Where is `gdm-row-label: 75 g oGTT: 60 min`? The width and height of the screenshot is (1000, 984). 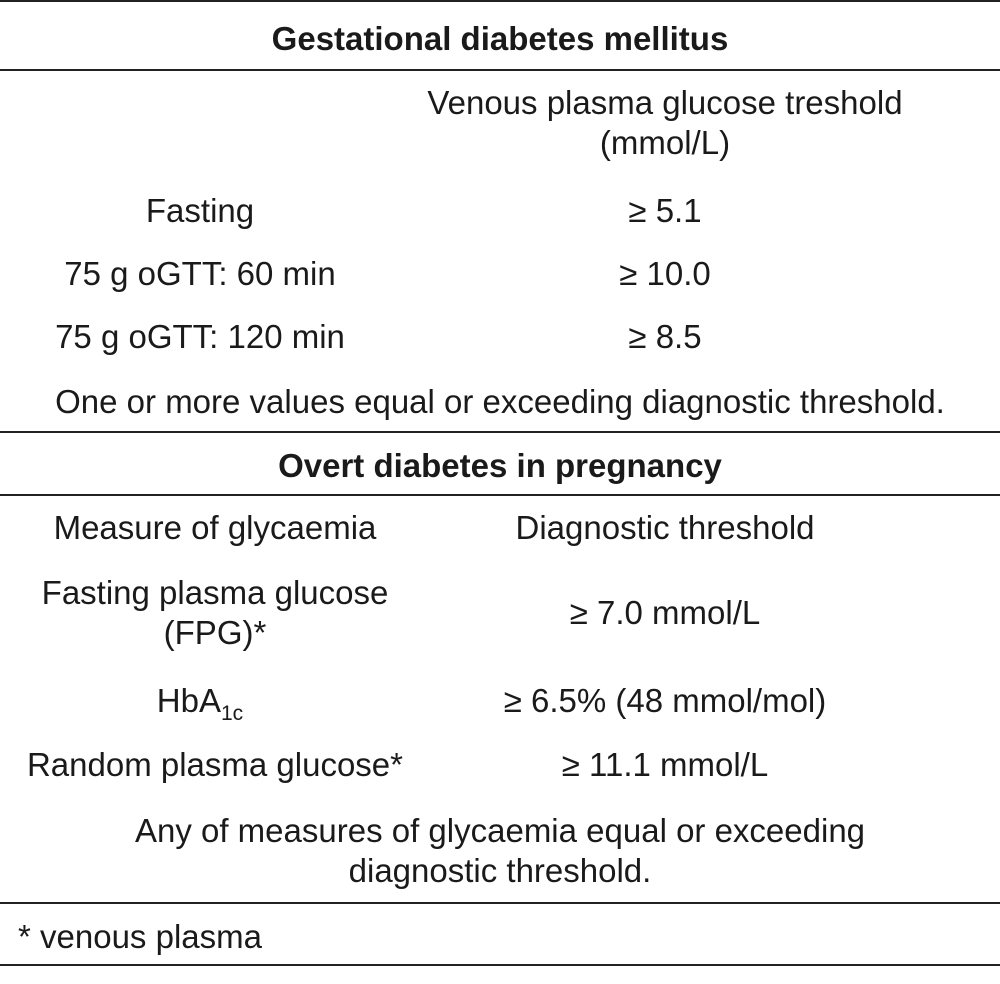
gdm-row-label: 75 g oGTT: 60 min is located at coordinates (200, 273).